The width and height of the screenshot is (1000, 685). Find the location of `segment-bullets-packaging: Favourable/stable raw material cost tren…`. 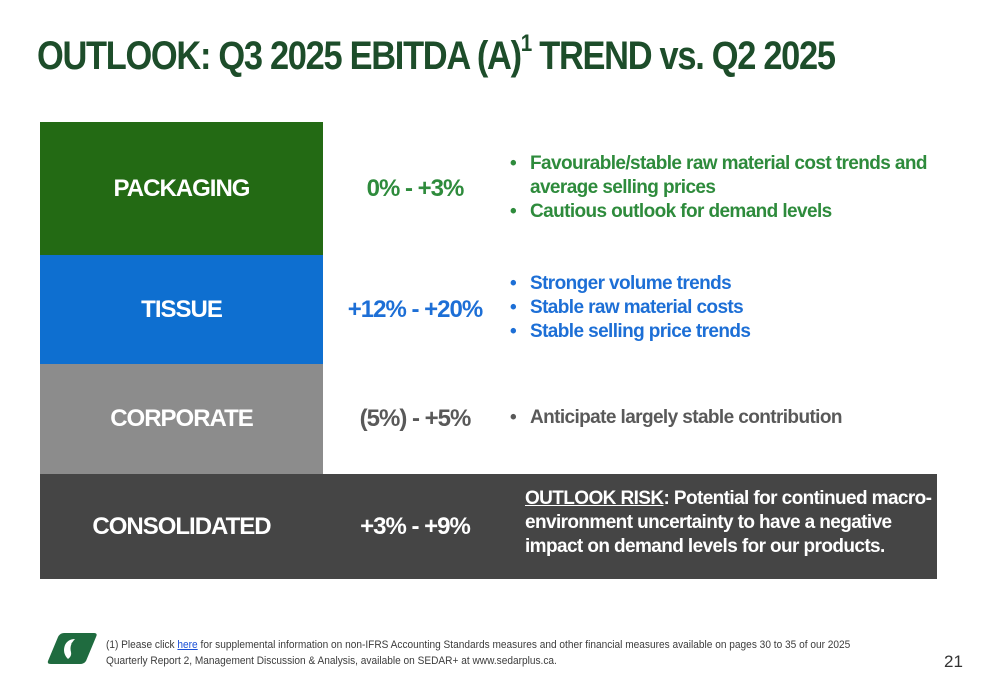

segment-bullets-packaging: Favourable/stable raw material cost tren… is located at coordinates (728, 188).